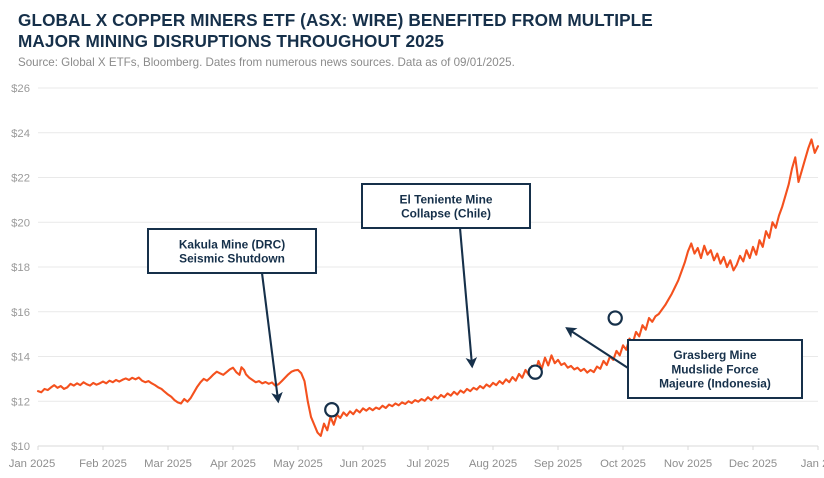  I want to click on x-axis-tick-label: Apr 2025, so click(233, 464).